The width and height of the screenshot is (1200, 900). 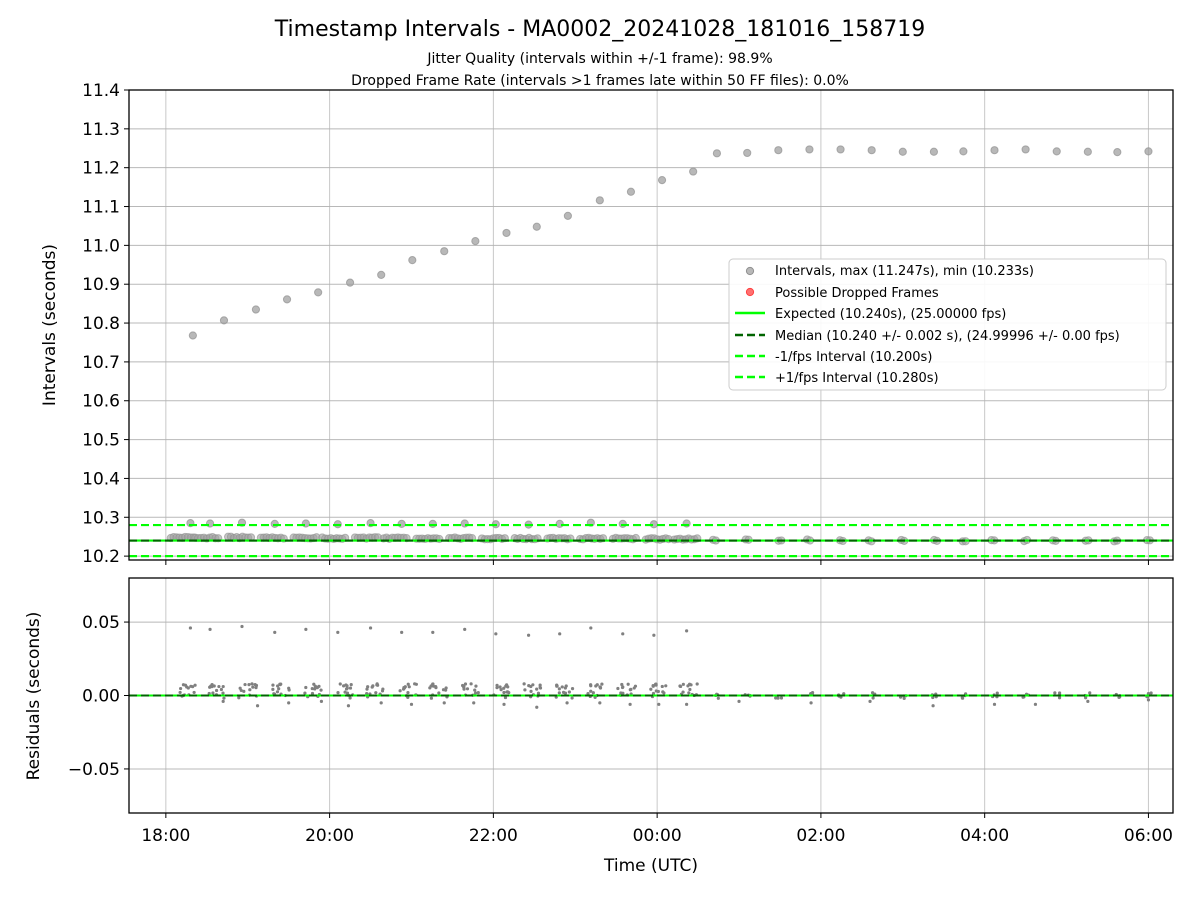 What do you see at coordinates (101, 285) in the screenshot?
I see `intervals-y-tick-label: 10.9` at bounding box center [101, 285].